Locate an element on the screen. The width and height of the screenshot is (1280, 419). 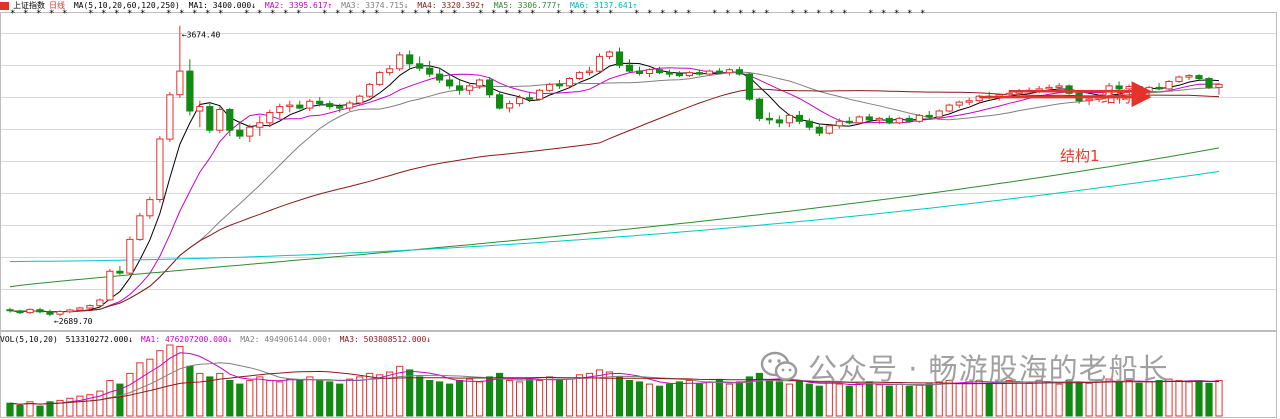
ma3-label: MA3: 3374.715↓ is located at coordinates (375, 5).